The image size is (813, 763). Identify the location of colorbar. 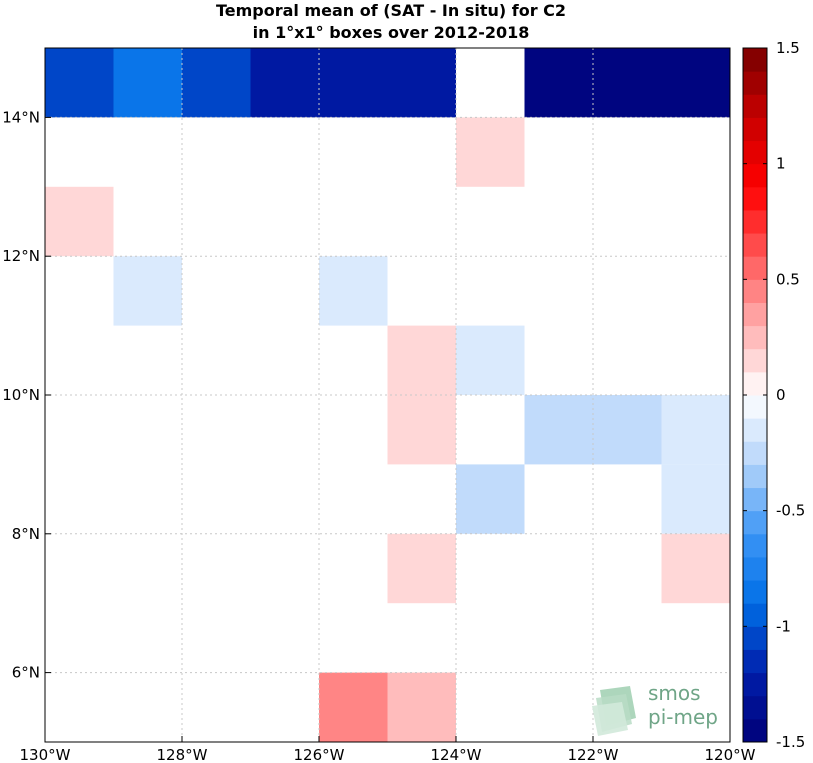
(755, 395).